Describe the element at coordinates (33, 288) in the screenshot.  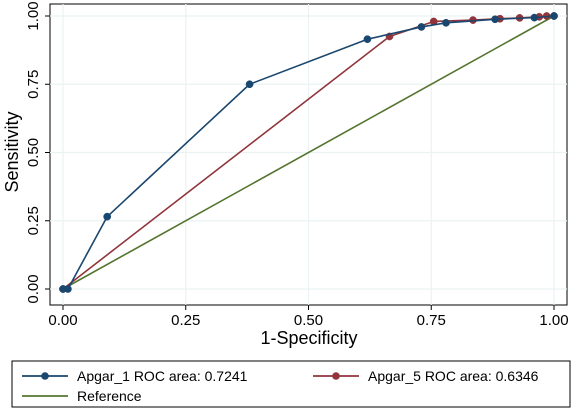
I see `y-tick-label: 0.00` at that location.